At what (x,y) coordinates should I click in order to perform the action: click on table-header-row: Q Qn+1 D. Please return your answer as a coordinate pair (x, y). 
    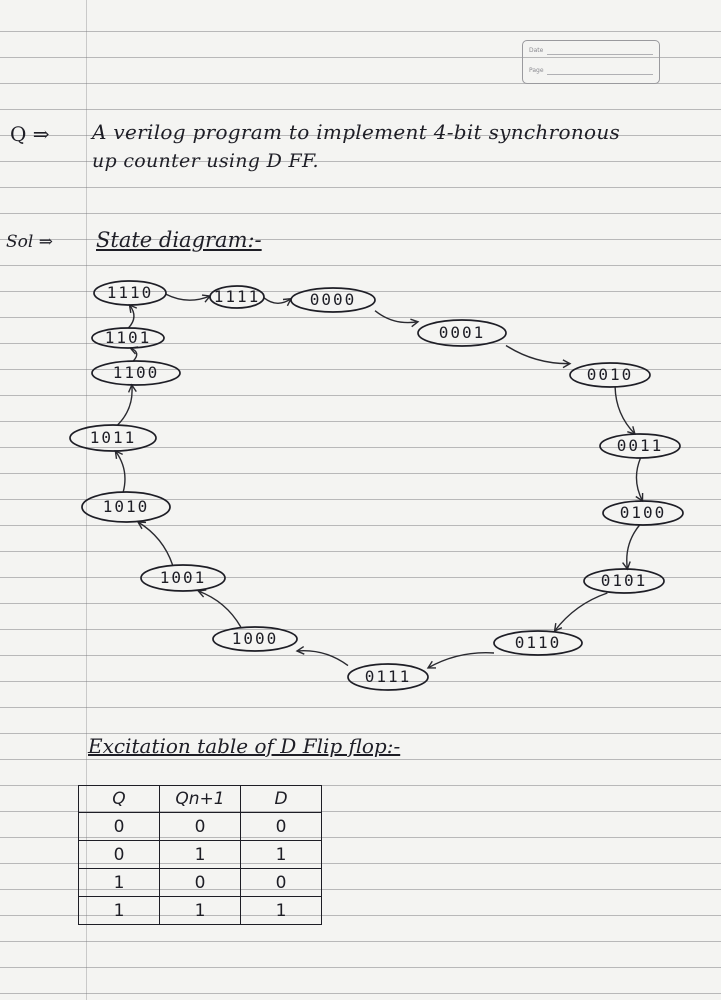
    Looking at the image, I should click on (200, 799).